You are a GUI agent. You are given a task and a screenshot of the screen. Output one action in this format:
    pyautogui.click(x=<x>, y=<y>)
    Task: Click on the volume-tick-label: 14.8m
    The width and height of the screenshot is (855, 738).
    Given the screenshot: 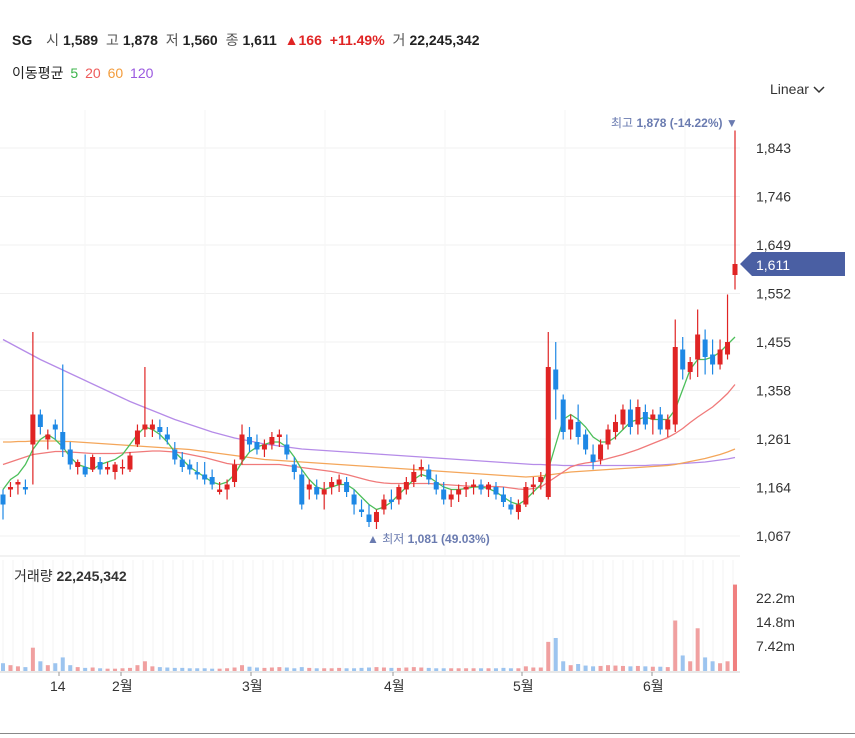 What is the action you would take?
    pyautogui.click(x=775, y=622)
    